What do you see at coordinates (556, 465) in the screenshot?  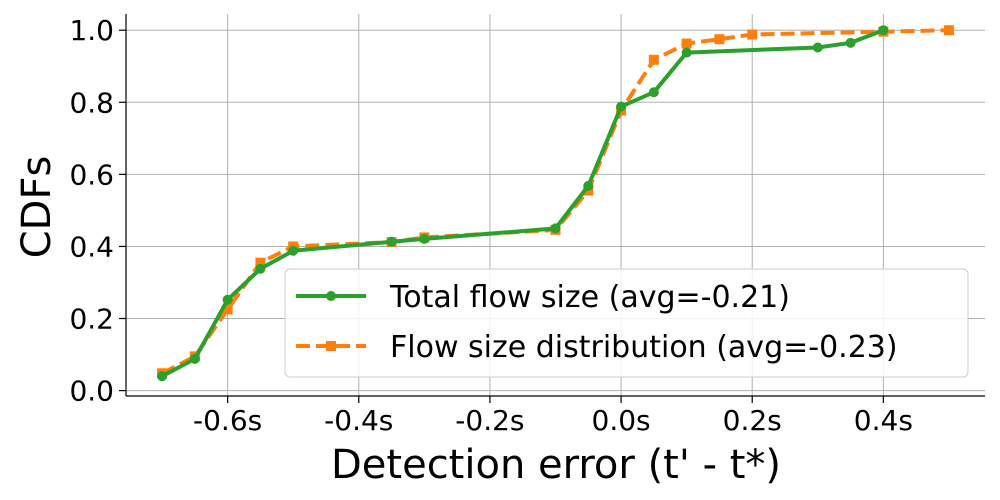 I see `x-axis-label: Detection error (t' - t*)` at bounding box center [556, 465].